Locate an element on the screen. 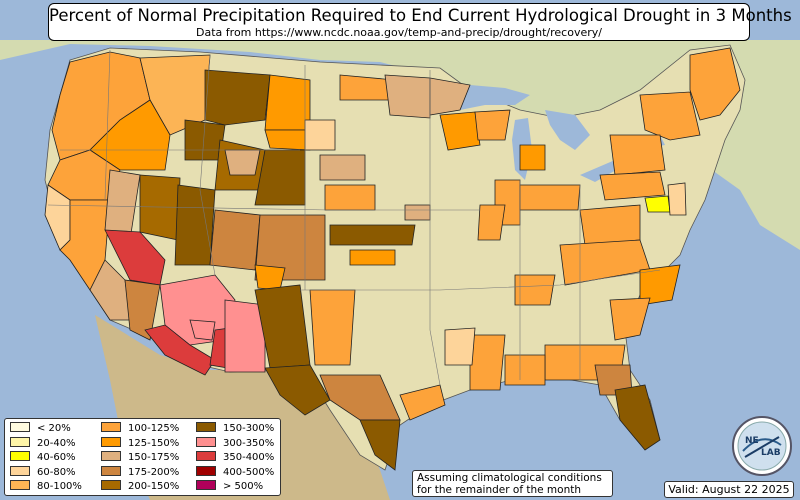 Image resolution: width=800 pixels, height=500 pixels. legend-item: 300-350% is located at coordinates (235, 443).